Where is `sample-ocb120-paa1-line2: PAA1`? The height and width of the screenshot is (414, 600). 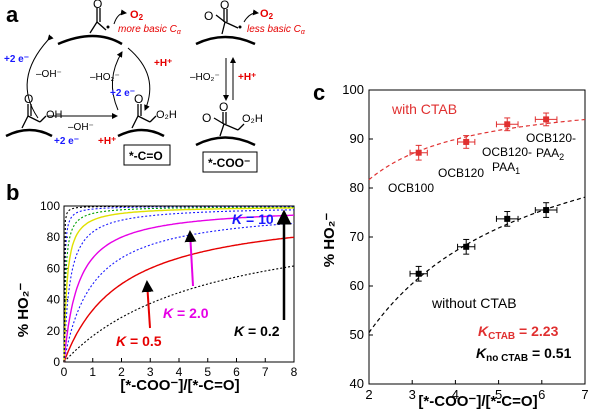
sample-ocb120-paa1-line2: PAA1 is located at coordinates (506, 168).